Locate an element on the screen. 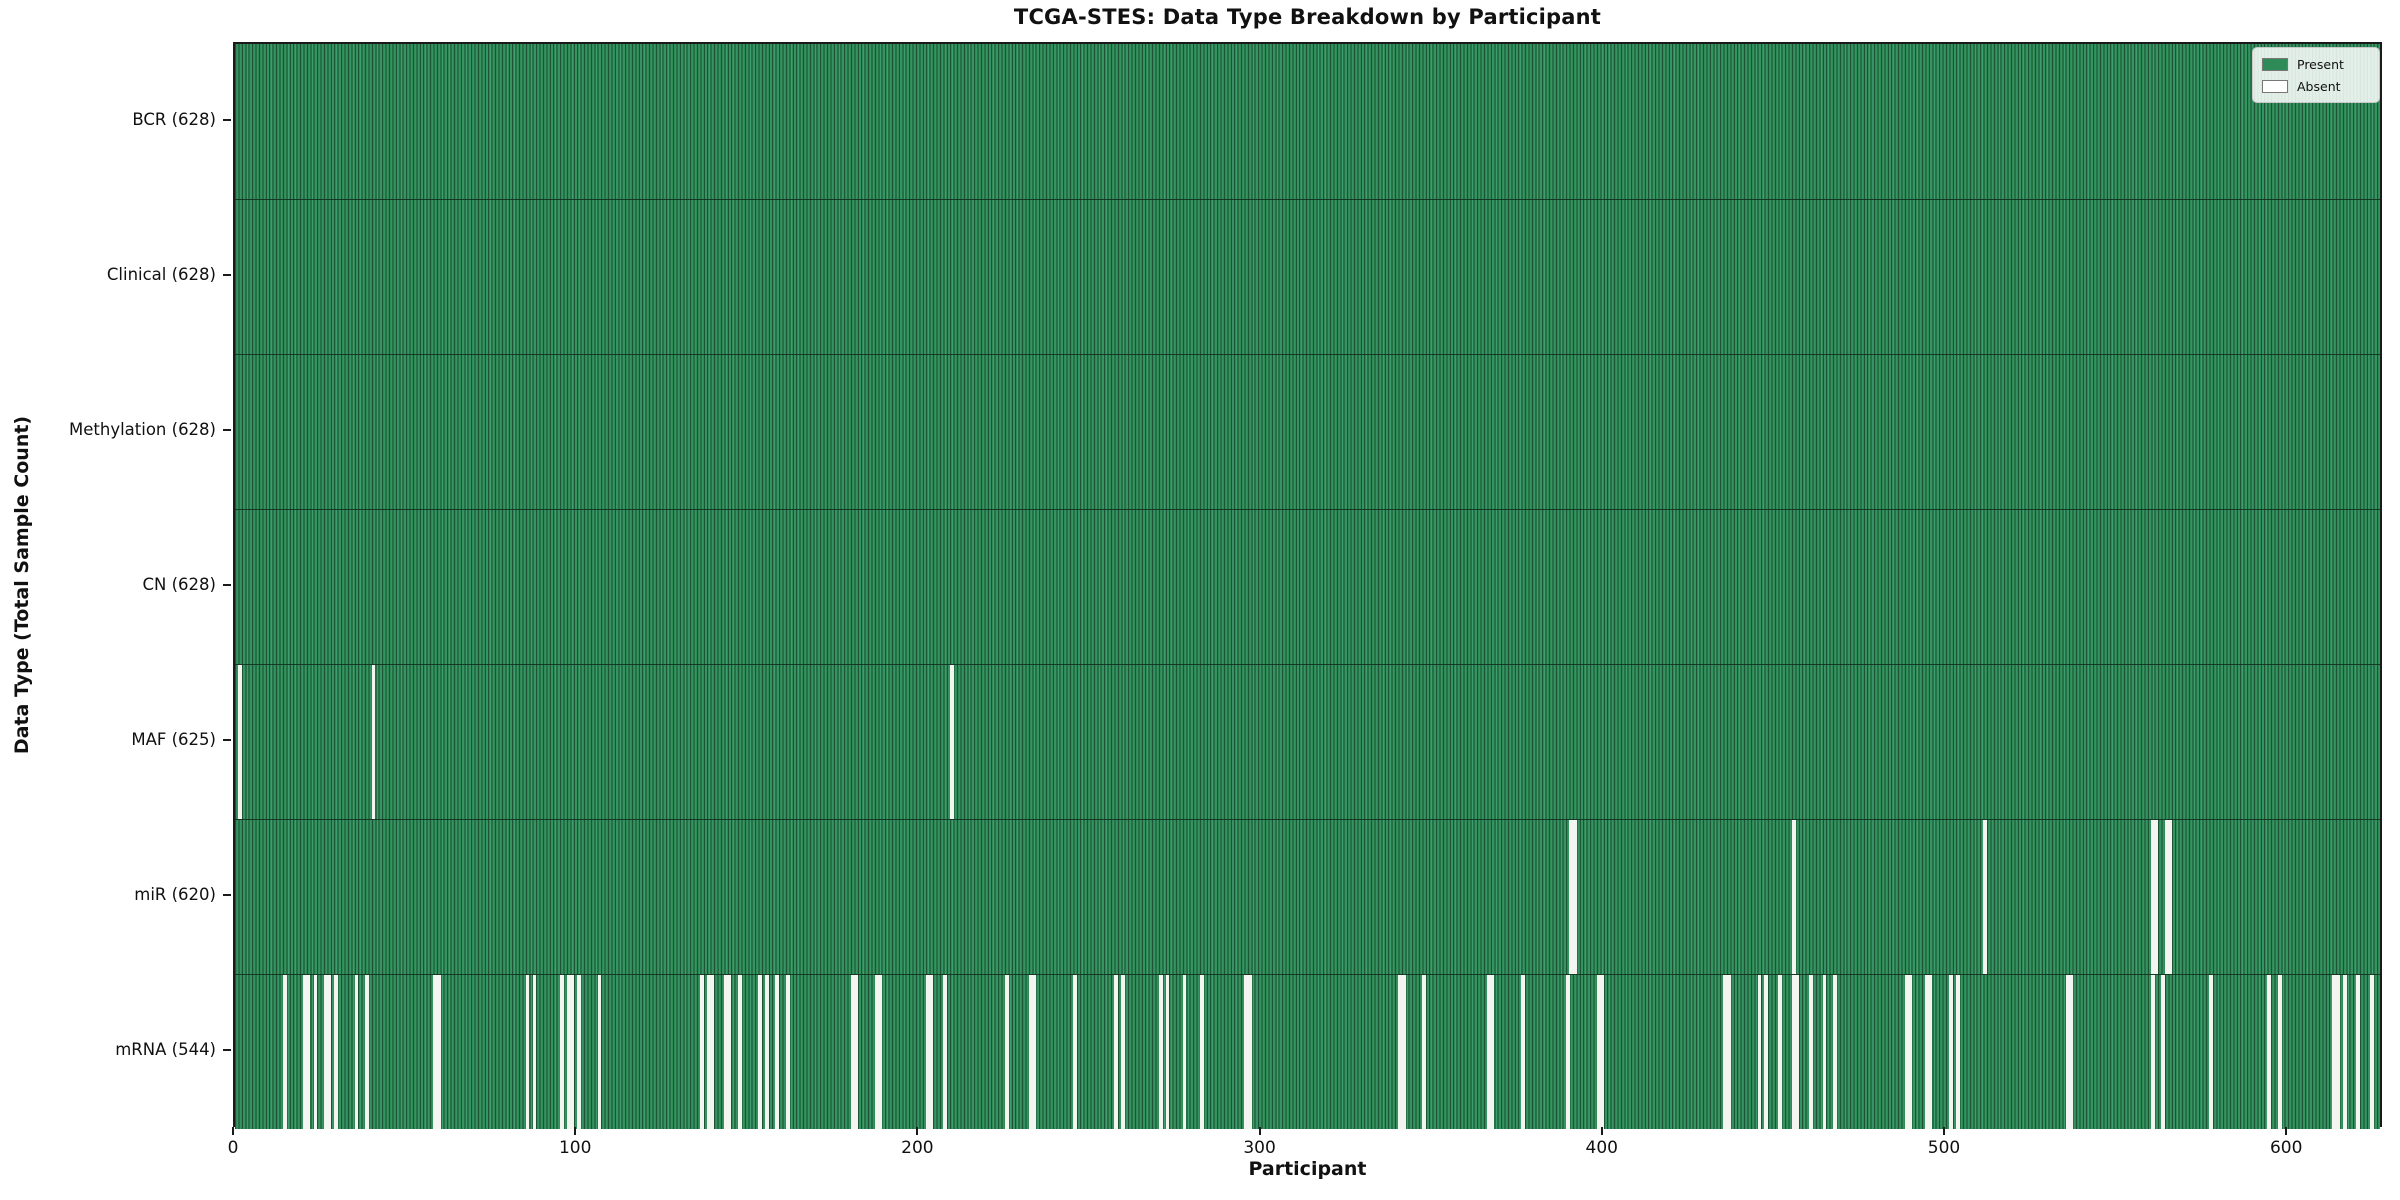 The height and width of the screenshot is (1200, 2400). legend-label-absent: Absent is located at coordinates (2319, 86).